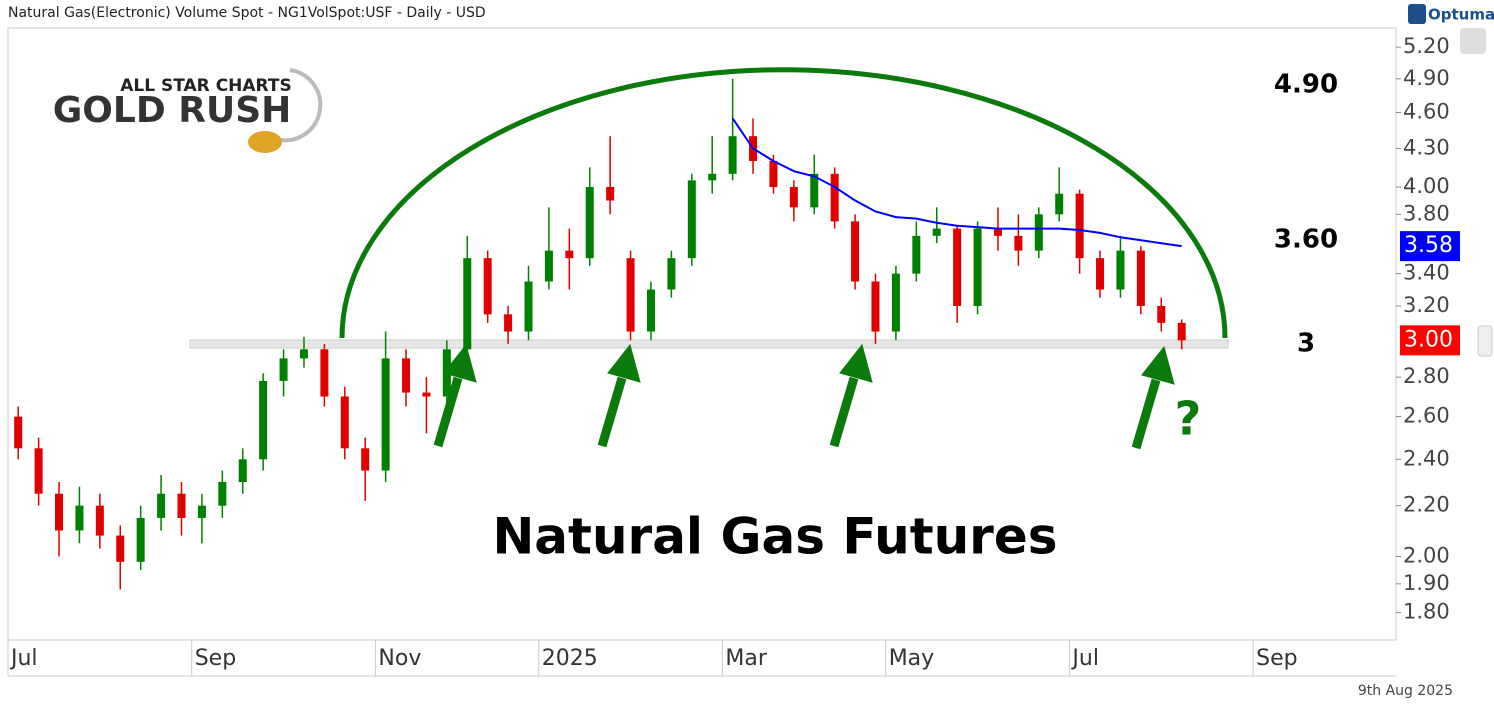 Image resolution: width=1494 pixels, height=708 pixels. Describe the element at coordinates (1306, 240) in the screenshot. I see `annotation: 3.60` at that location.